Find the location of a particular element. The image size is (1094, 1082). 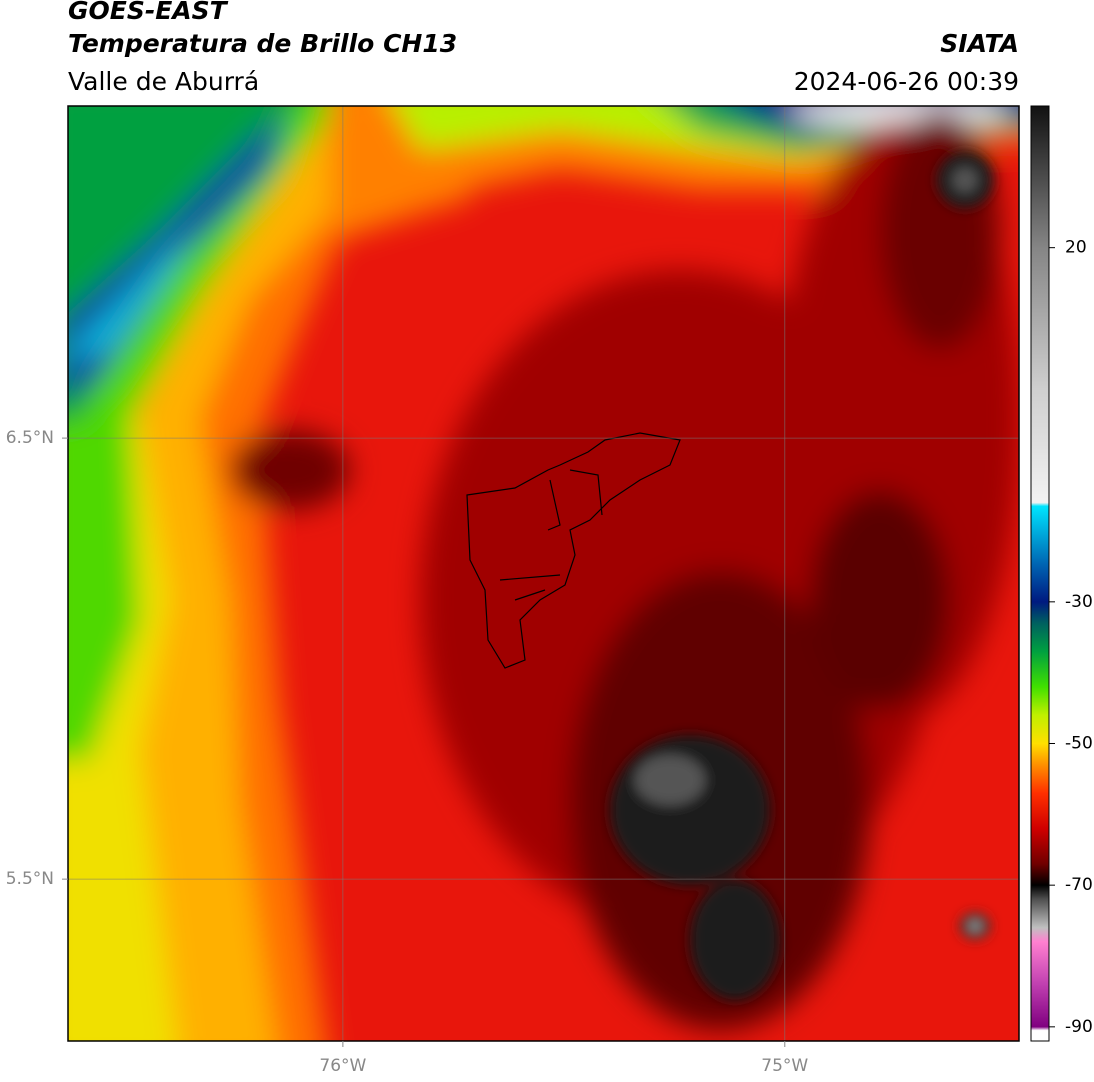

x-tick-label: 76°W is located at coordinates (342, 1066).